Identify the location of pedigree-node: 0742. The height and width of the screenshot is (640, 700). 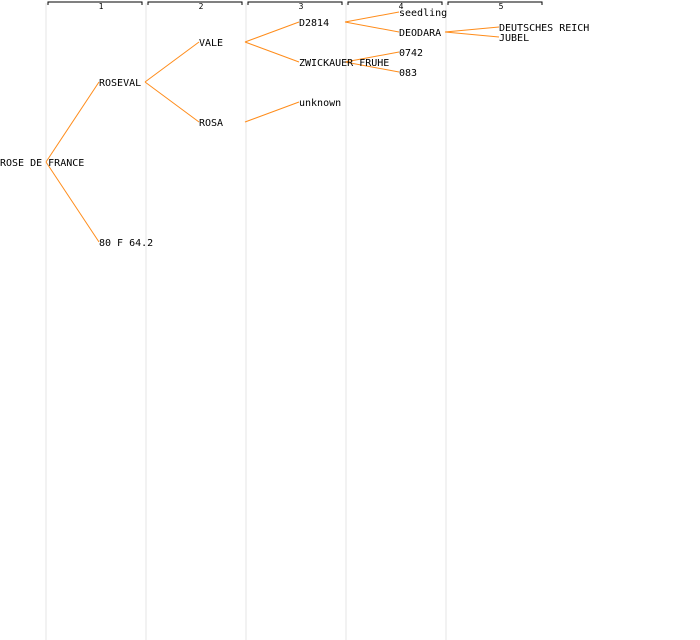
(411, 53).